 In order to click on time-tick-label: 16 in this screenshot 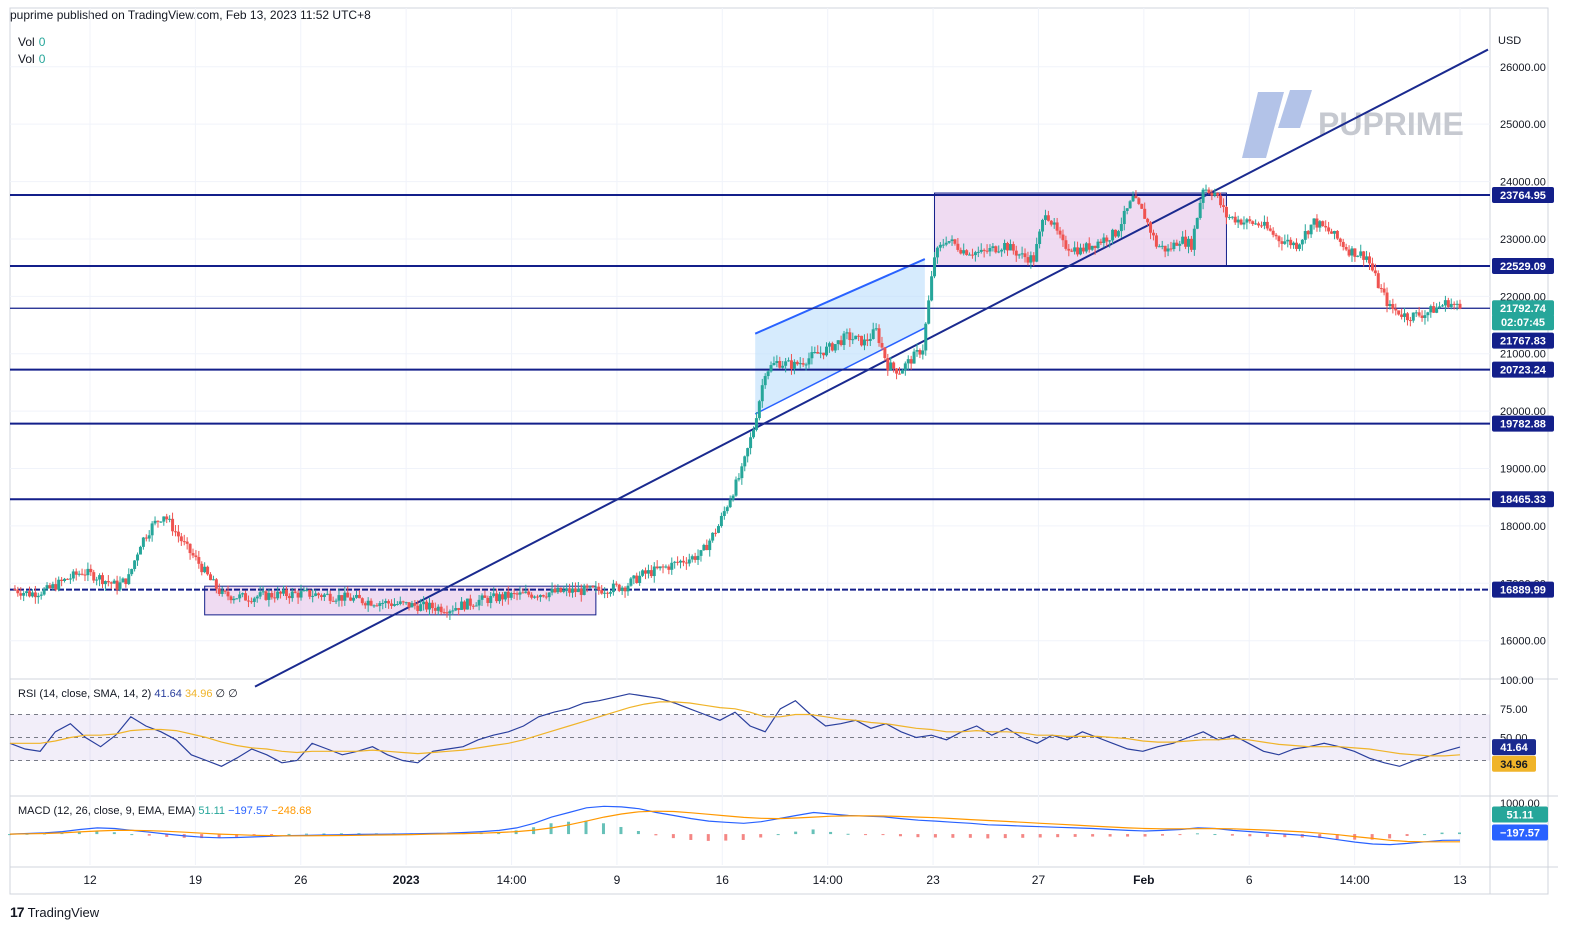, I will do `click(723, 880)`.